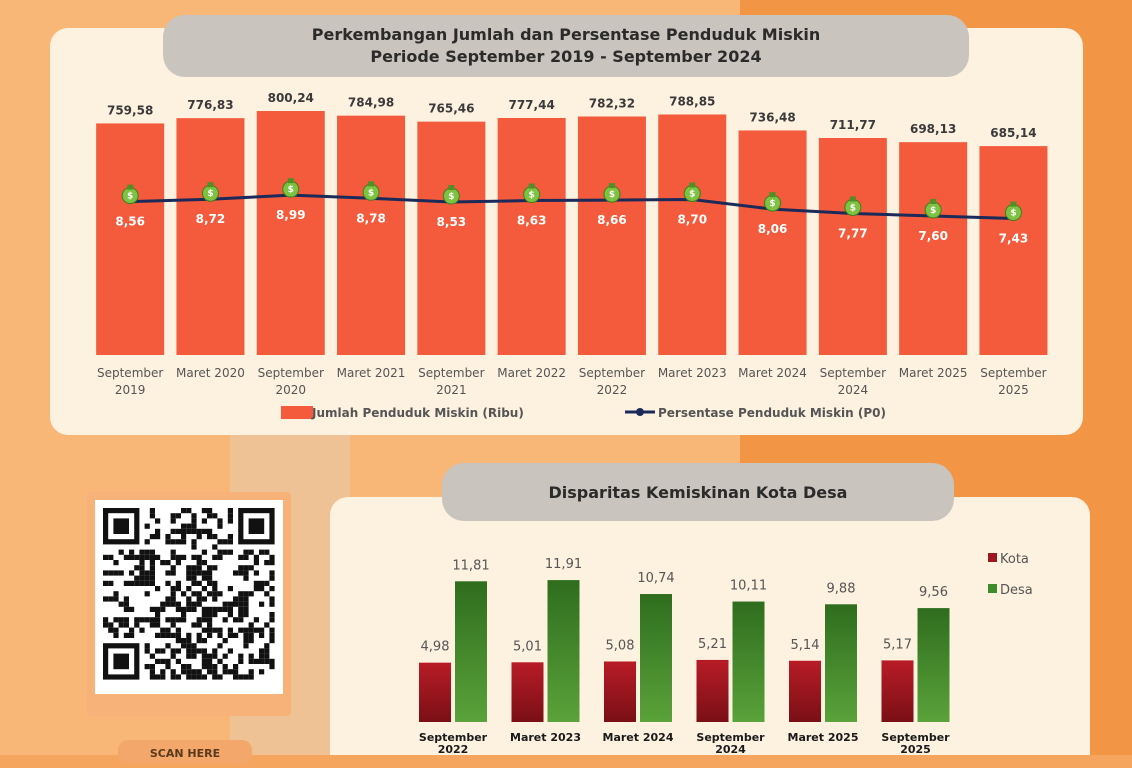 This screenshot has height=768, width=1132. Describe the element at coordinates (290, 390) in the screenshot. I see `x-tick-label-2-1: 2020` at that location.